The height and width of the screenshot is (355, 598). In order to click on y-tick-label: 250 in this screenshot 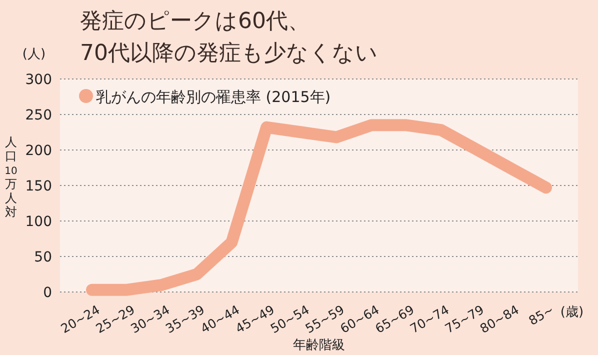, I will do `click(38, 116)`.